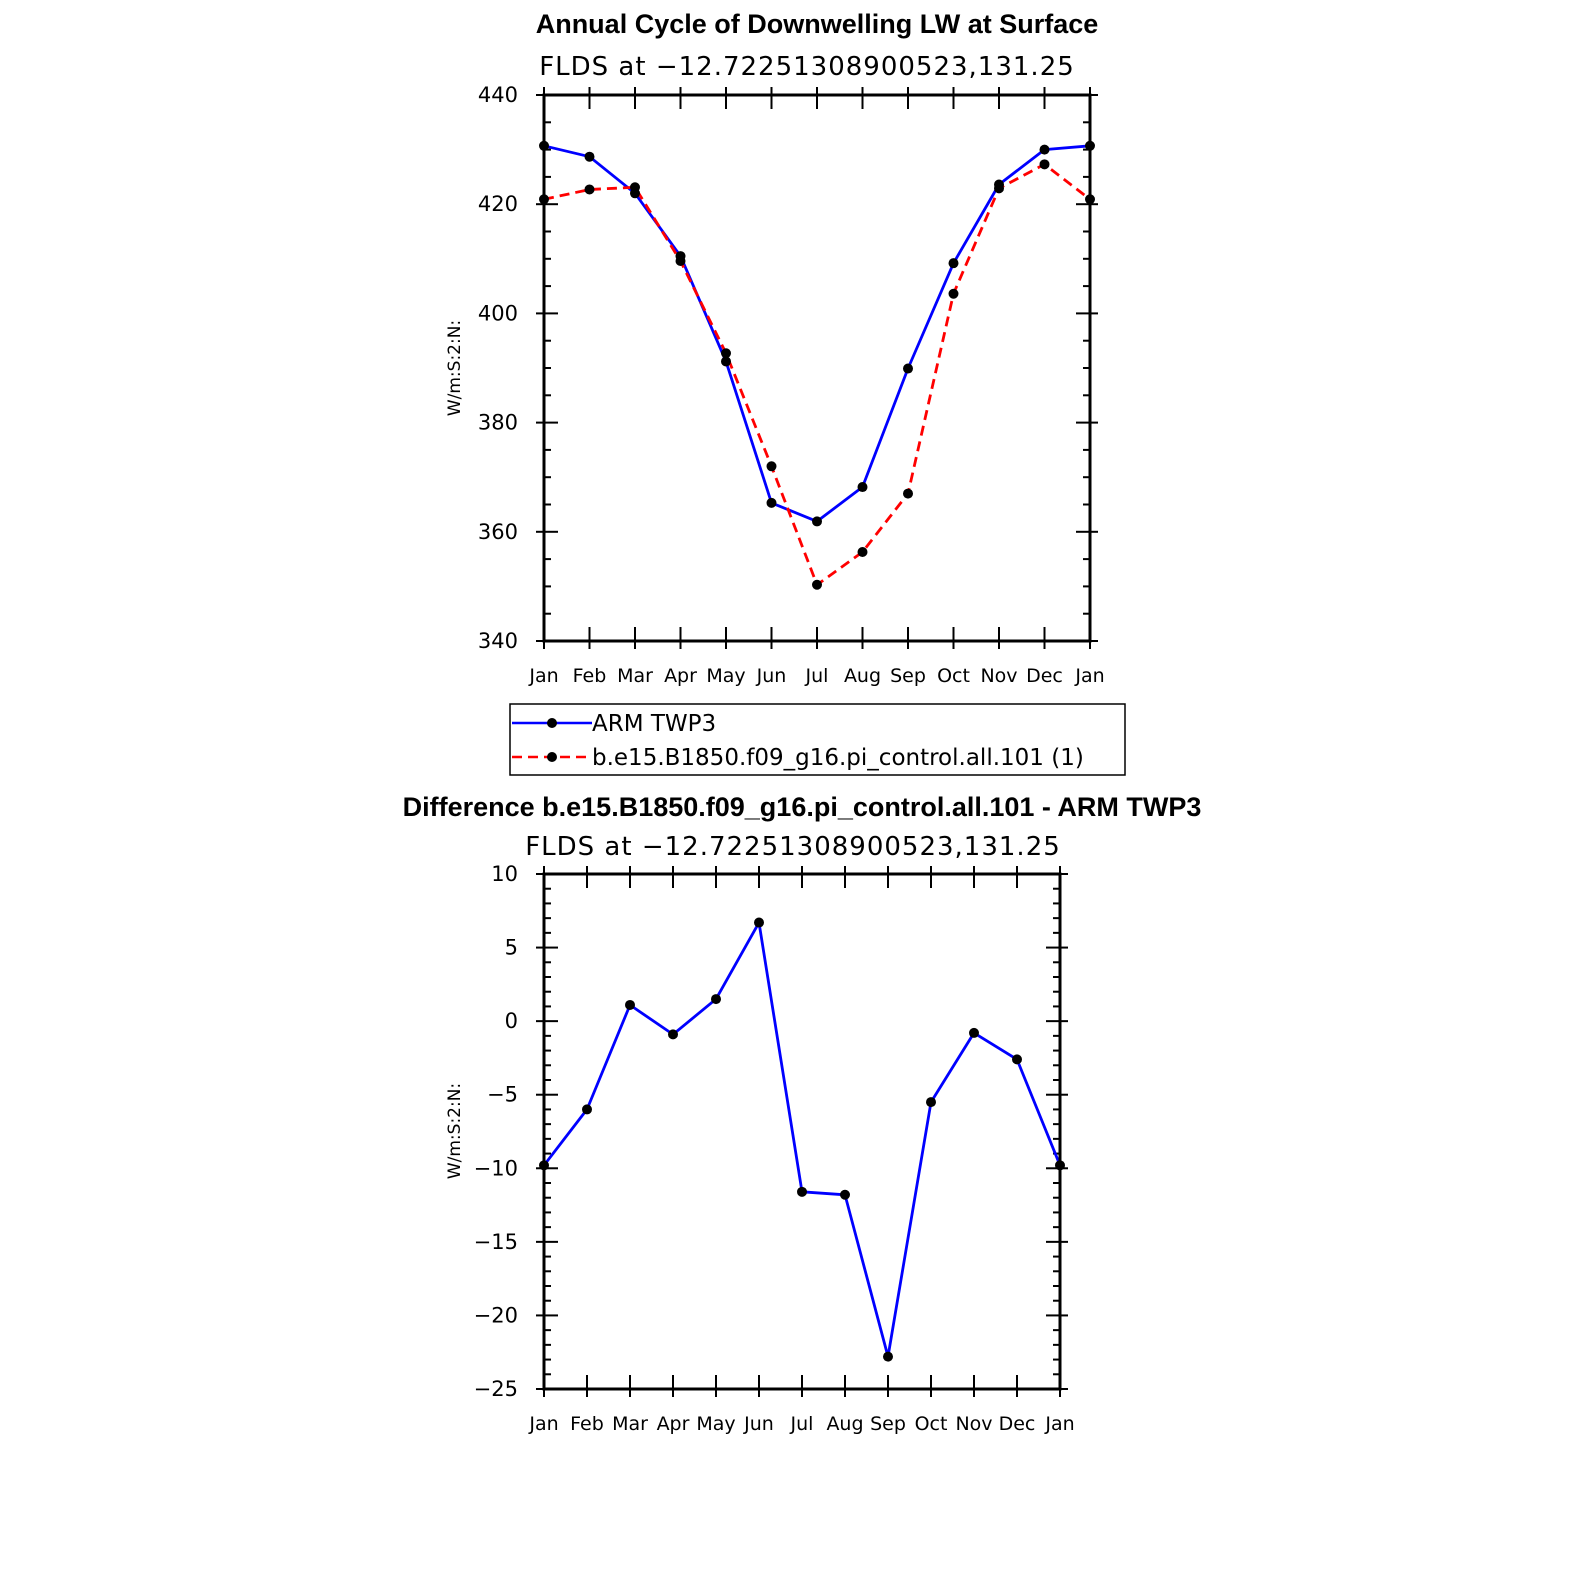  I want to click on bottom-chart-y-tick-labels: 10 5 0 −5 −10 −15 −20 −25, so click(496, 1131).